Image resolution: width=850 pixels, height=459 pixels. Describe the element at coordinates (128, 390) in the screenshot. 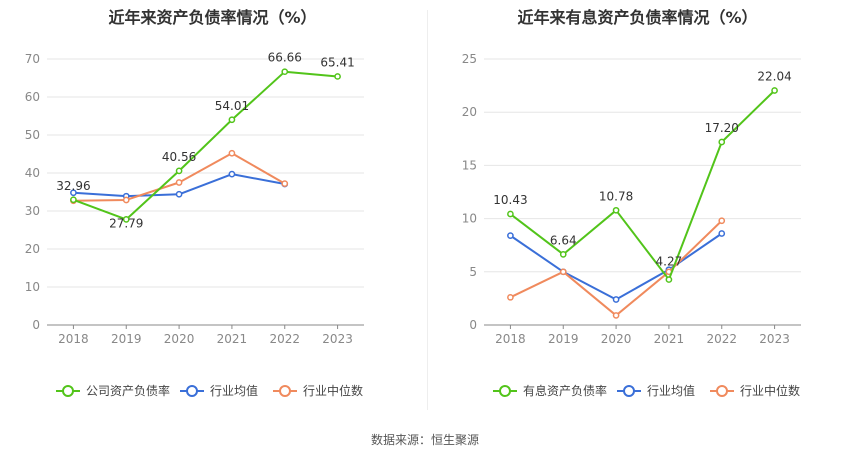

I see `legend-label: 公司资产负债率` at that location.